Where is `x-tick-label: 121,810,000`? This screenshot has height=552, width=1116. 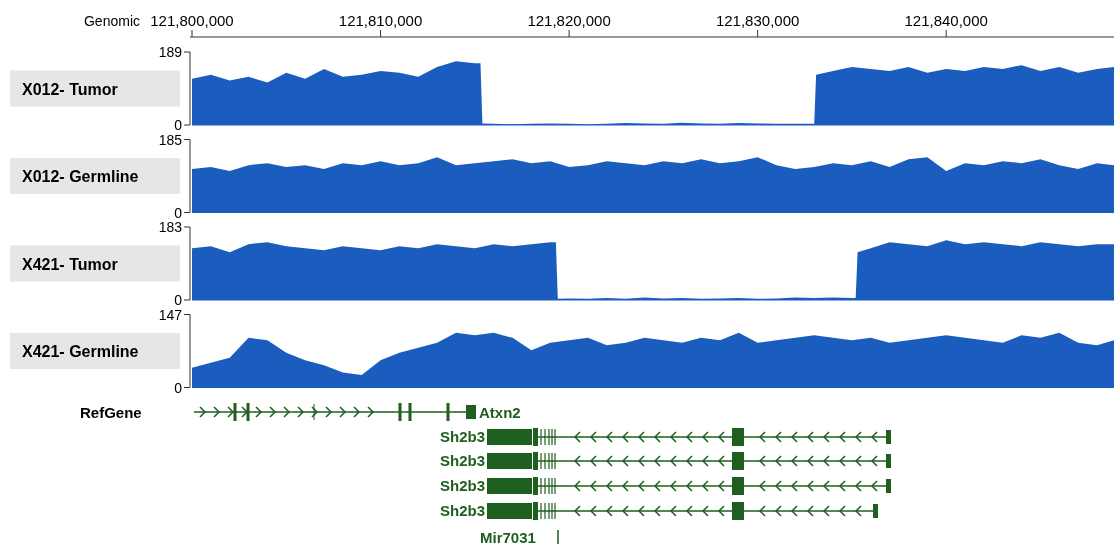 x-tick-label: 121,810,000 is located at coordinates (380, 20).